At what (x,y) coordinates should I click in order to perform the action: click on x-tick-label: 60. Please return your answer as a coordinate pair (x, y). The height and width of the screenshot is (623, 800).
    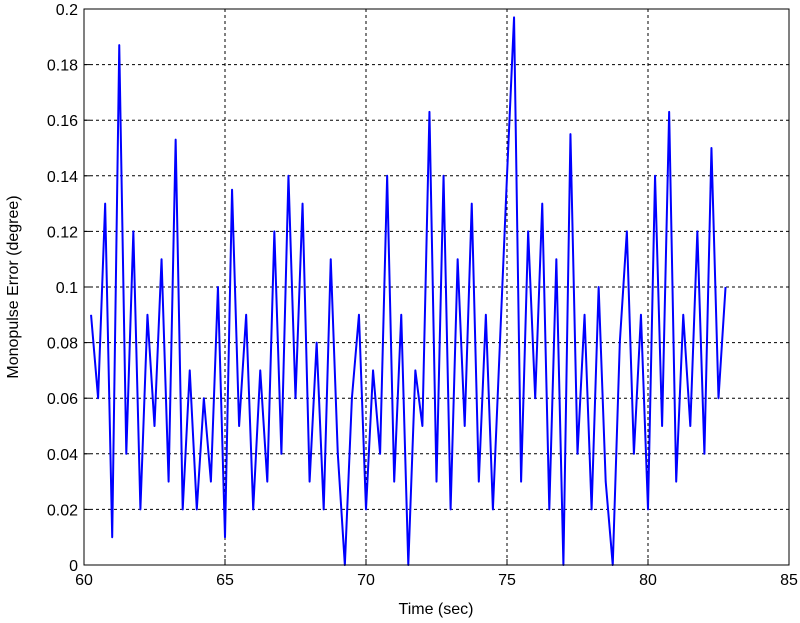
    Looking at the image, I should click on (84, 580).